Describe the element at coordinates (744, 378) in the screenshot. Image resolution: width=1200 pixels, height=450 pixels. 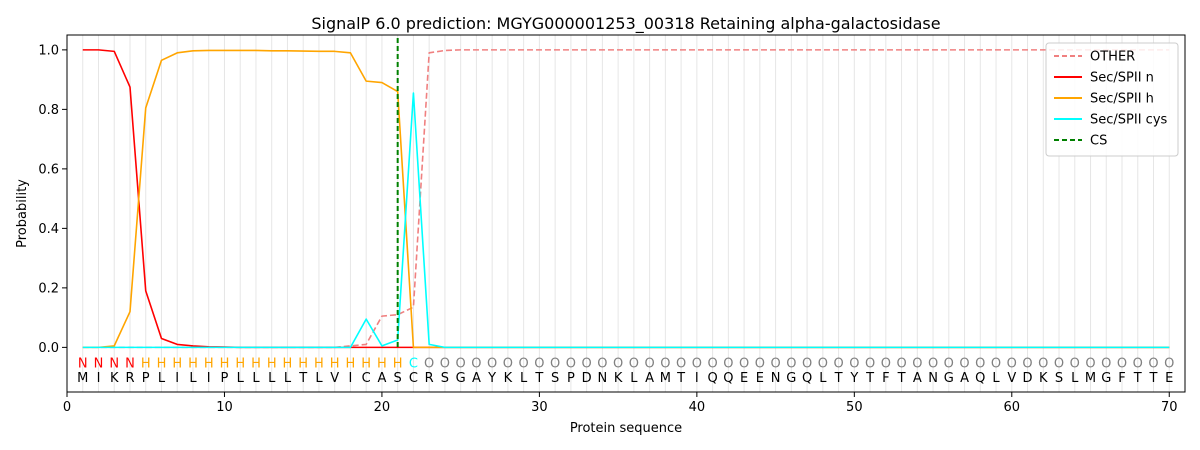
I see `residue-label: E` at that location.